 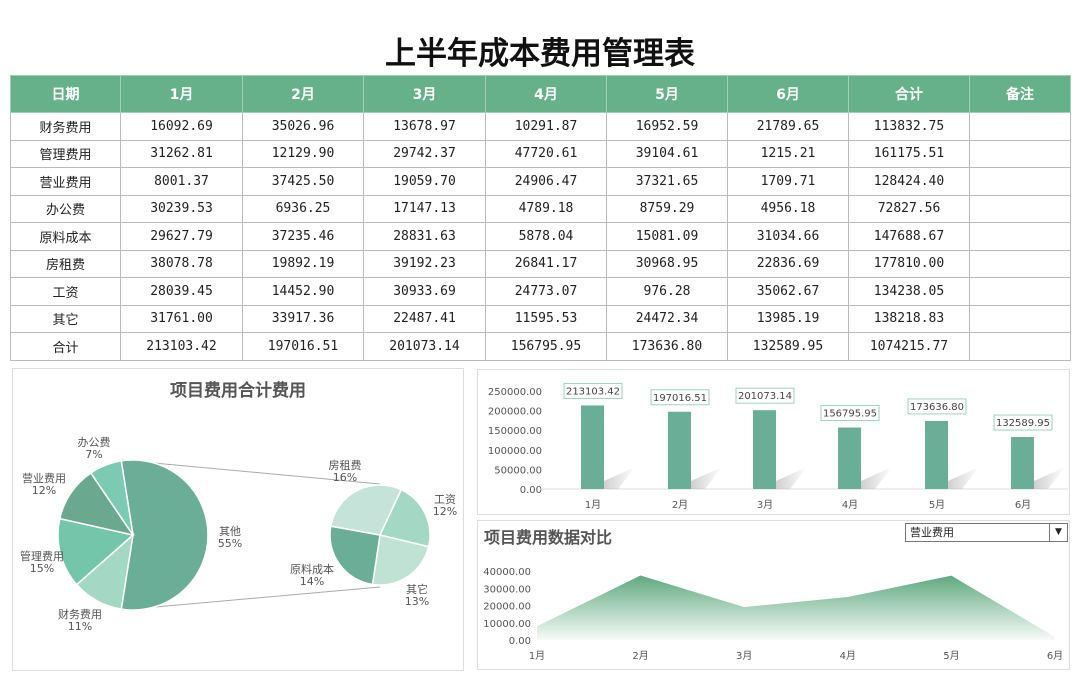 I want to click on table-cell: 35026.96, so click(x=303, y=126).